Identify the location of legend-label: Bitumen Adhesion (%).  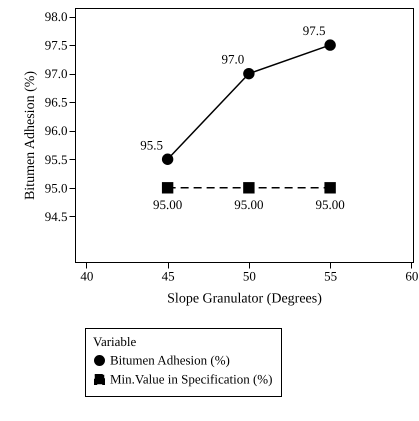
(170, 360).